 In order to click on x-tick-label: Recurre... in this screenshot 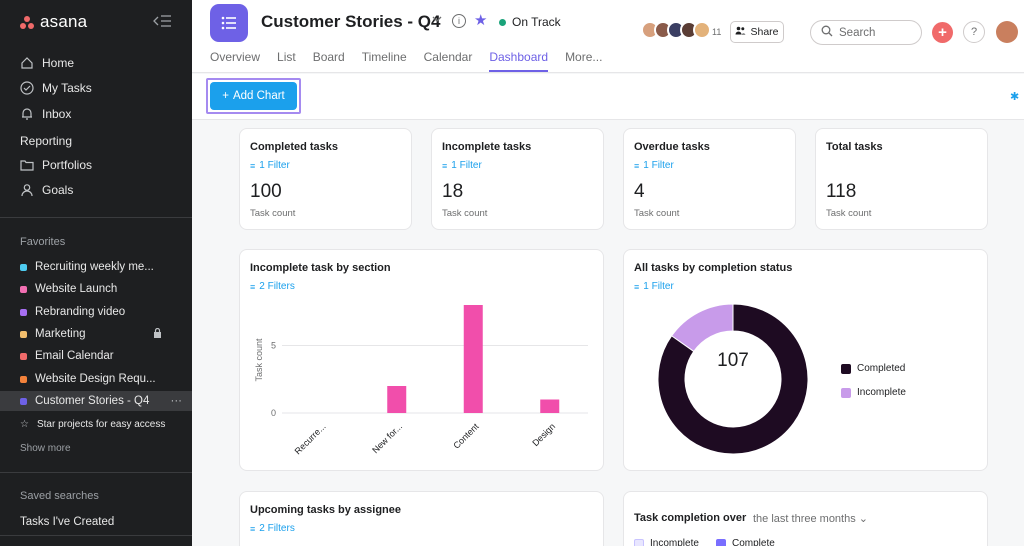, I will do `click(310, 438)`.